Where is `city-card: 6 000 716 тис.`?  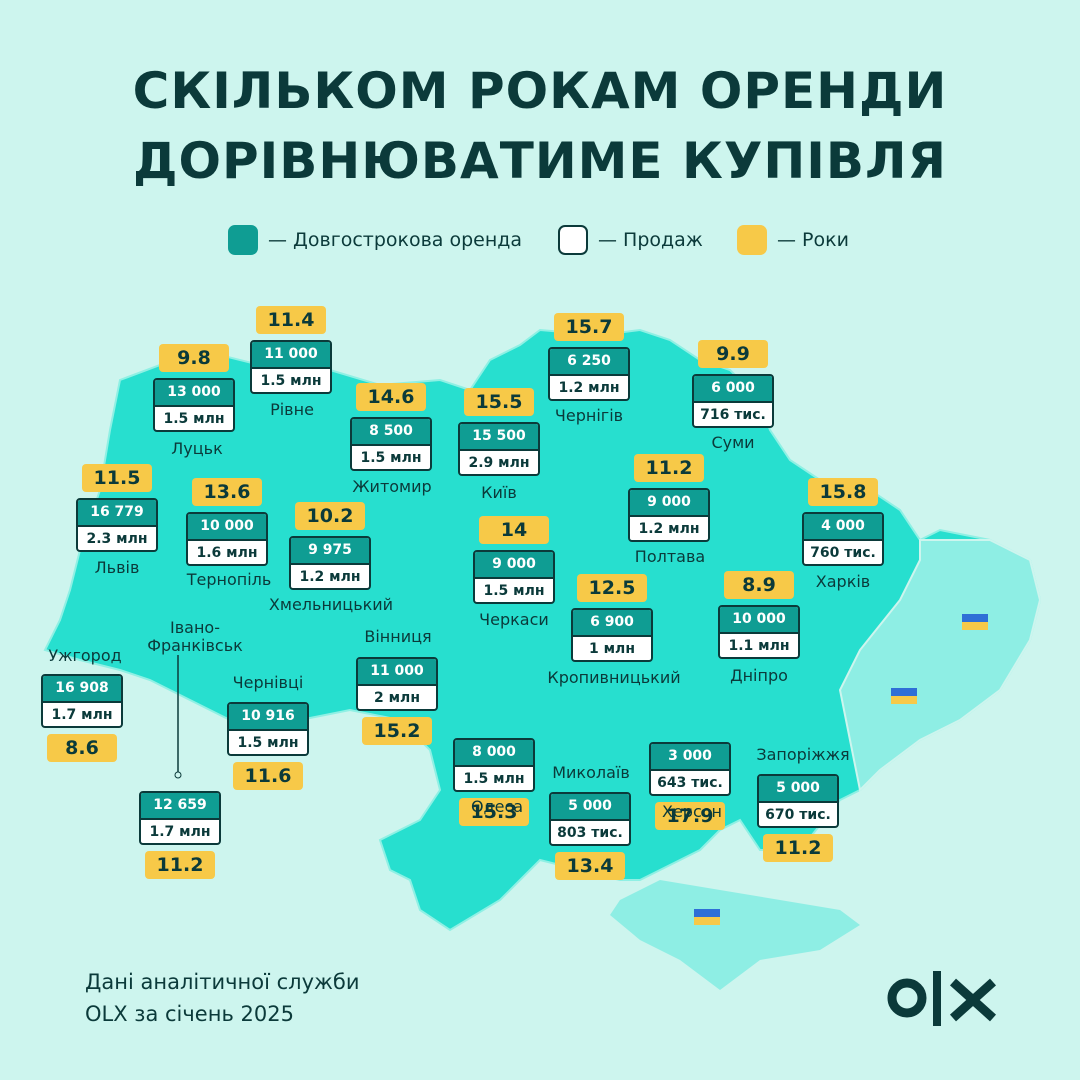 city-card: 6 000 716 тис. is located at coordinates (733, 401).